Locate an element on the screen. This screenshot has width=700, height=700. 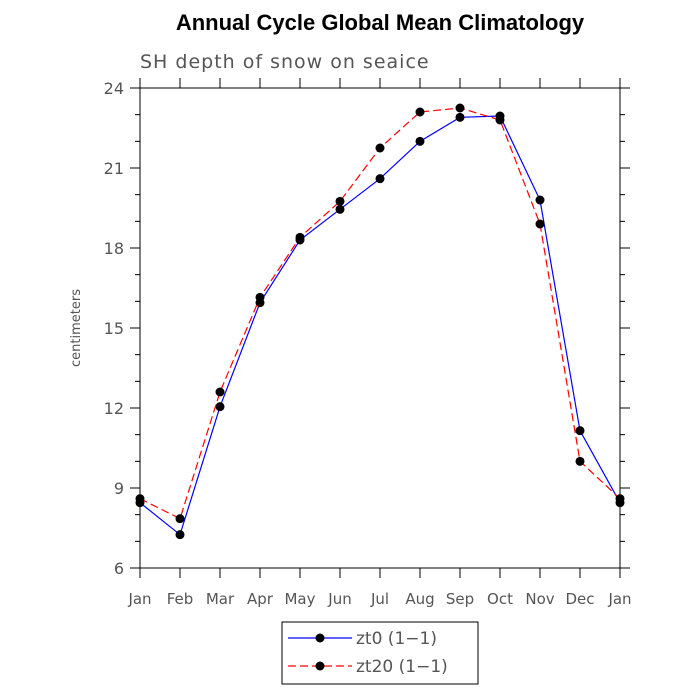
legend-box is located at coordinates (380, 653).